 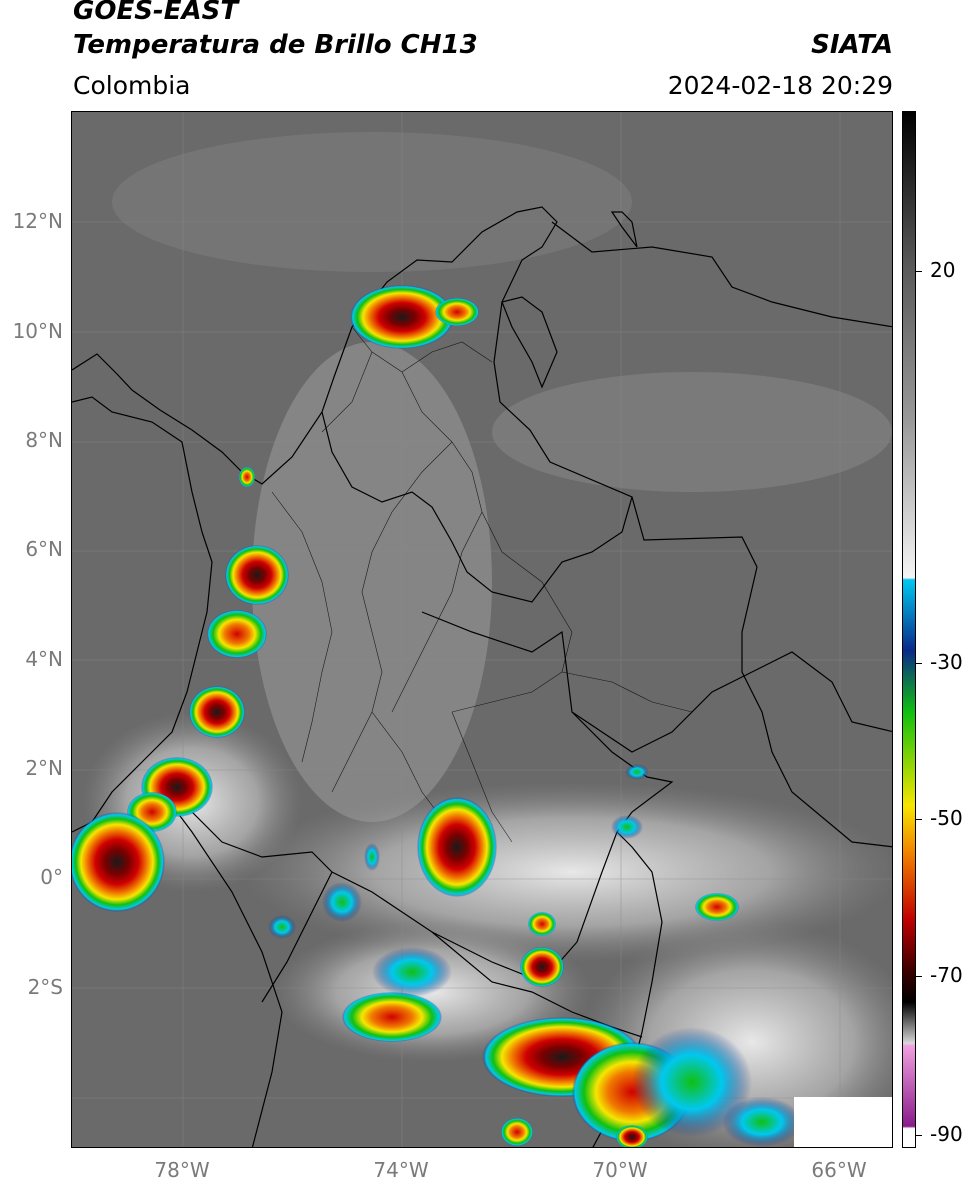 What do you see at coordinates (780, 85) in the screenshot?
I see `datetime-label: 2024-02-18 20:29` at bounding box center [780, 85].